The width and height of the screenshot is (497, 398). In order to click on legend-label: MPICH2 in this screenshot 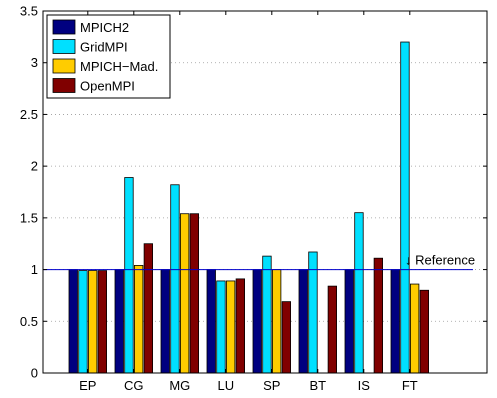, I will do `click(104, 27)`.